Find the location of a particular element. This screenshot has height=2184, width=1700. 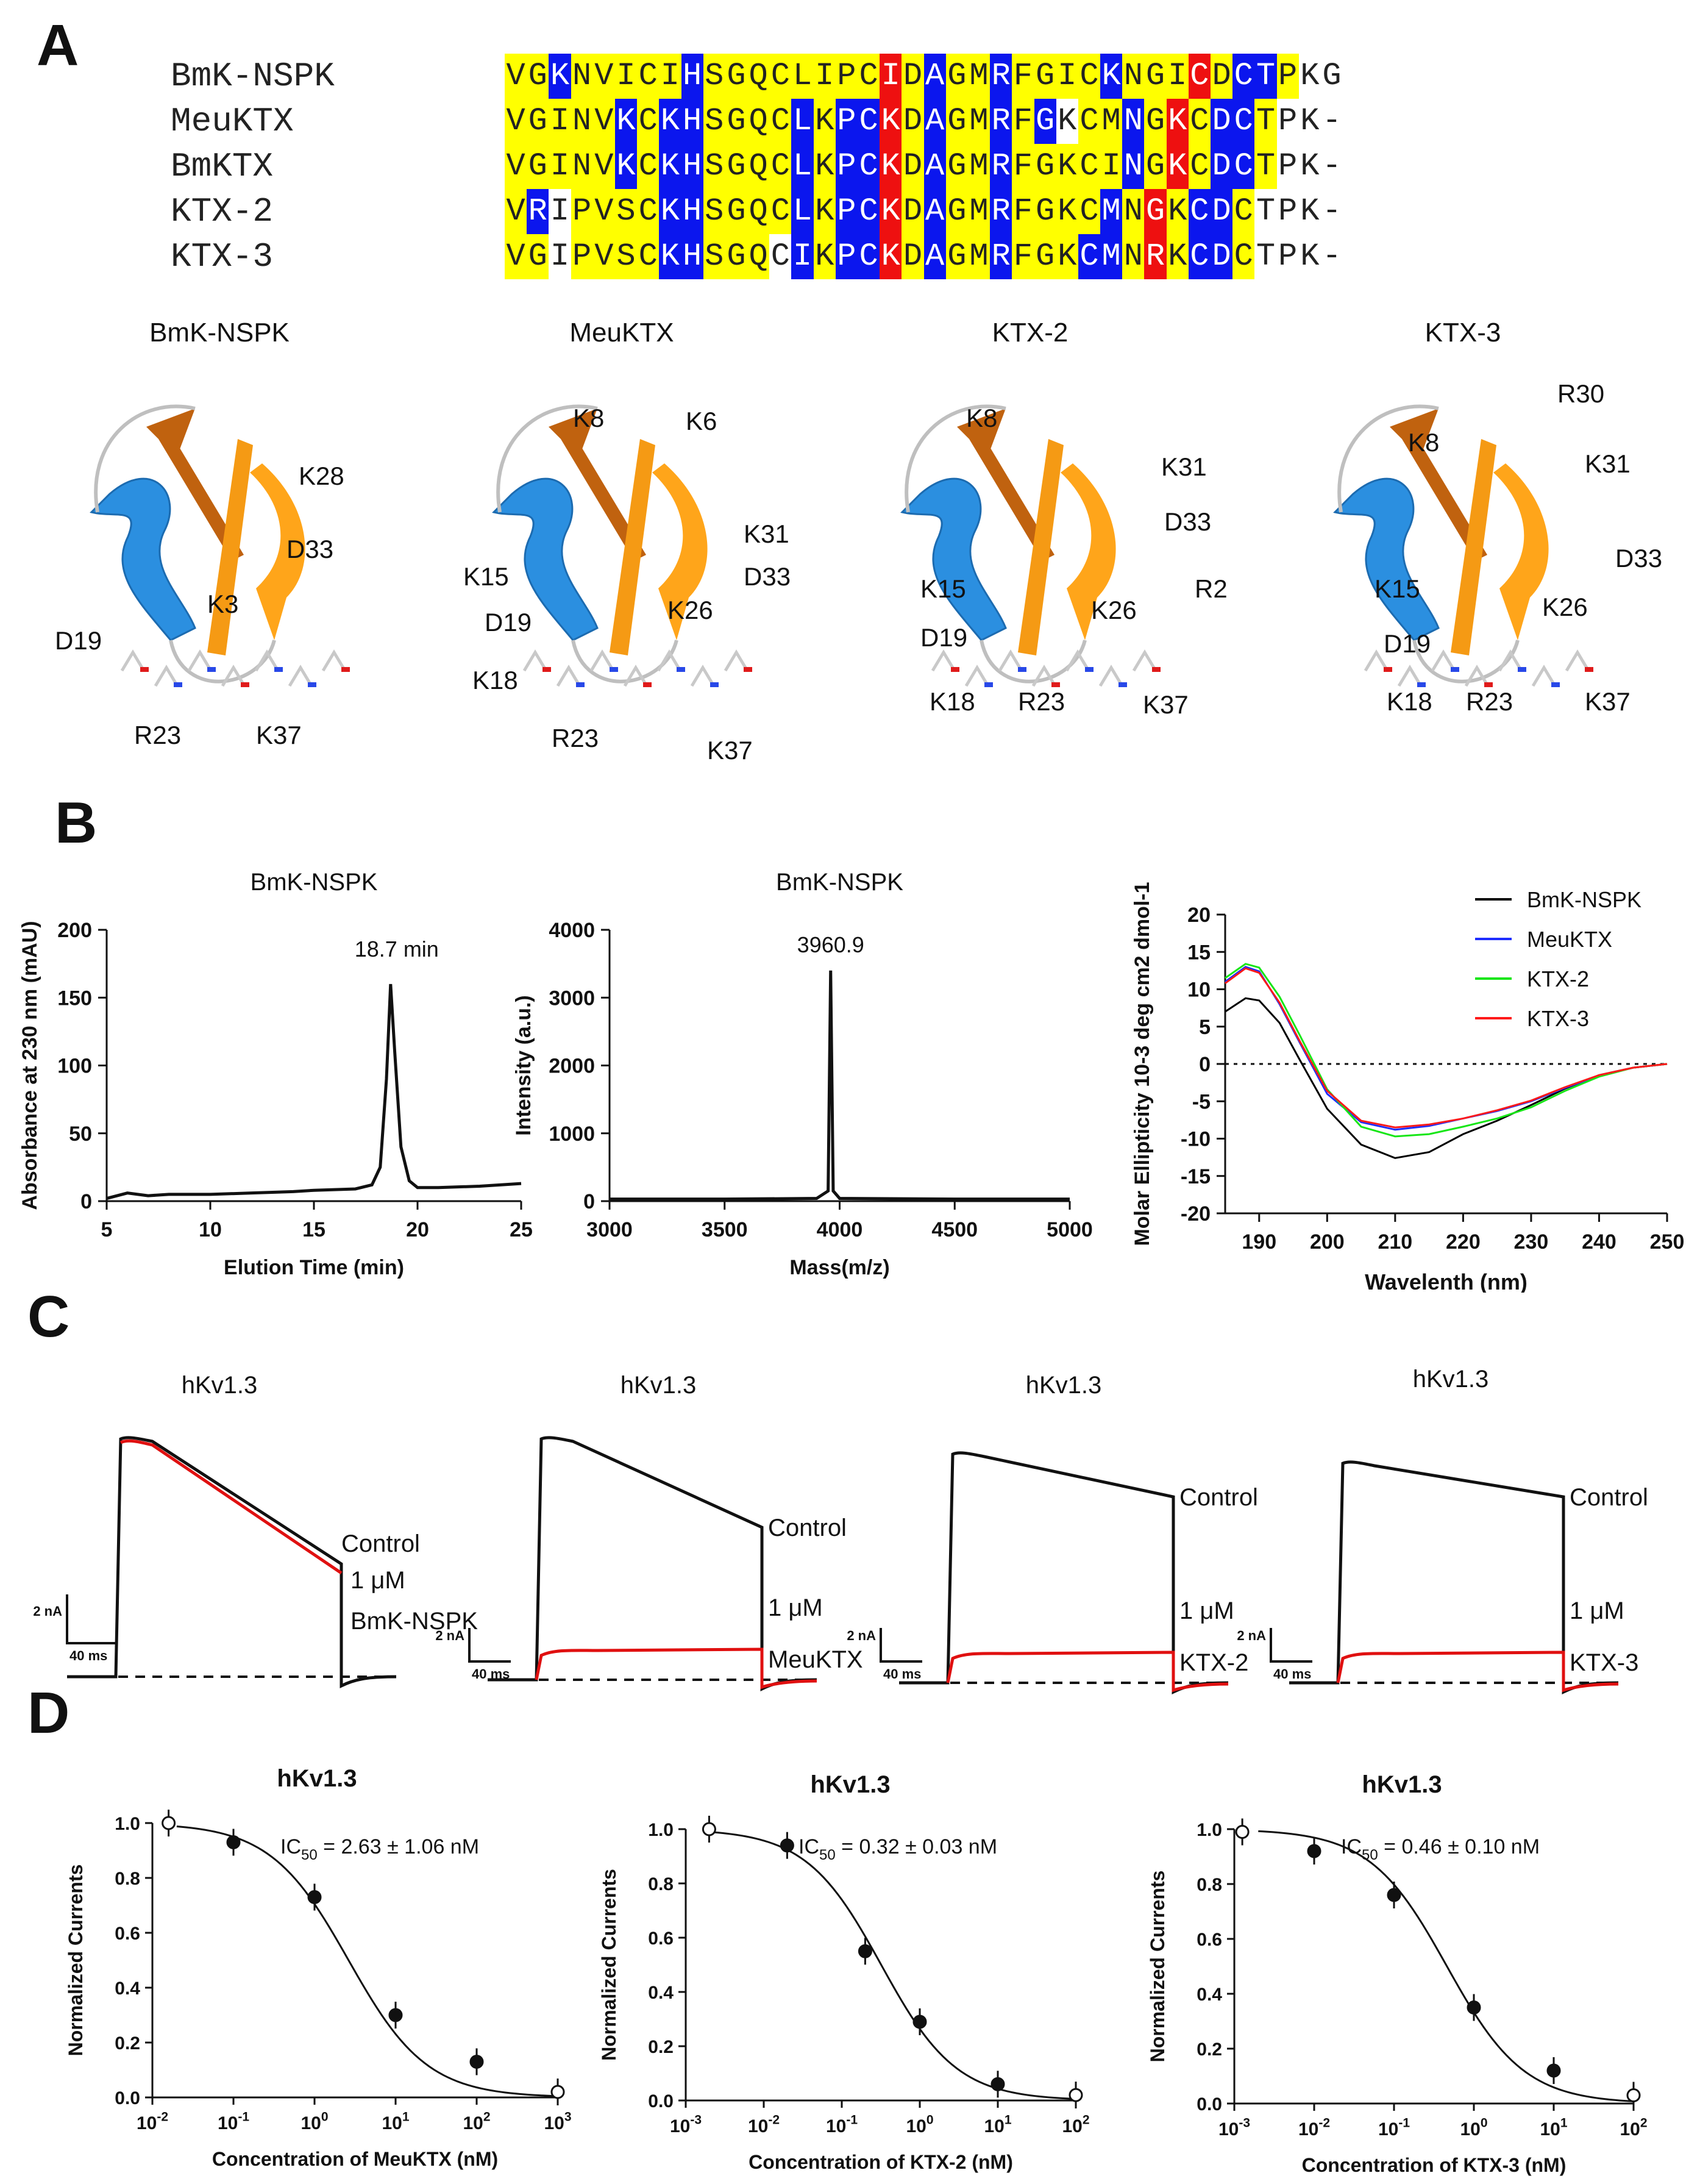

x-tick-label: 10¹ is located at coordinates (998, 2125).